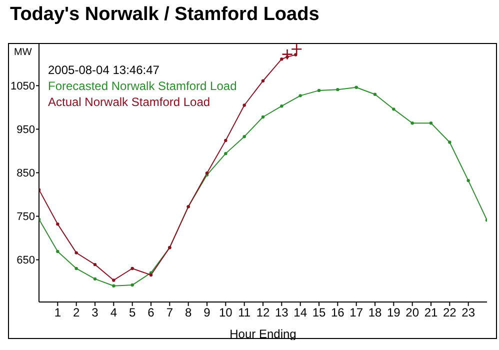 The image size is (499, 350). What do you see at coordinates (469, 313) in the screenshot?
I see `x-tick-label: 23` at bounding box center [469, 313].